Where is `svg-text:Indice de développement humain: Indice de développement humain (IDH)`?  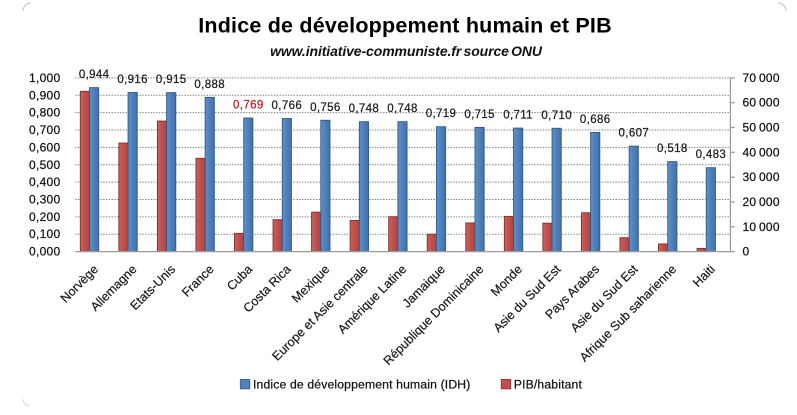 svg-text:Indice de développement humain: Indice de développement humain (IDH) is located at coordinates (361, 385).